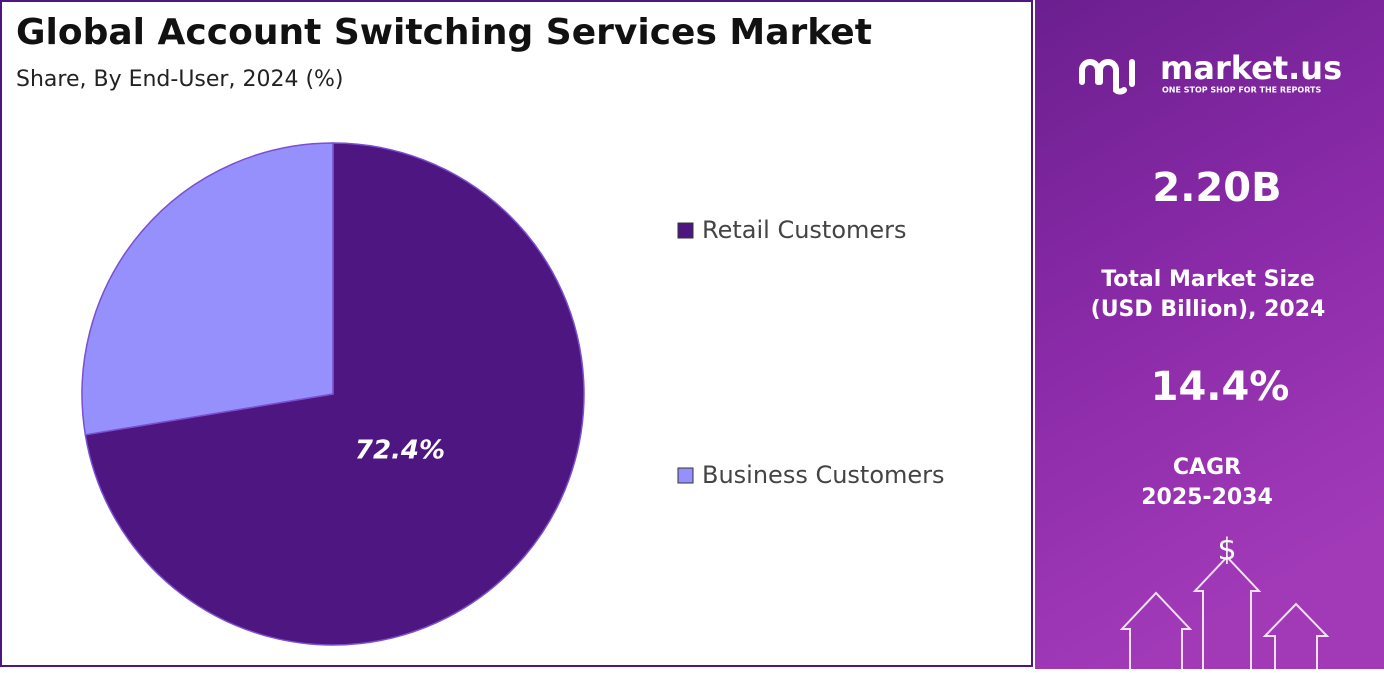 Image resolution: width=1384 pixels, height=673 pixels. I want to click on market-size: 2.20B, so click(1216, 188).